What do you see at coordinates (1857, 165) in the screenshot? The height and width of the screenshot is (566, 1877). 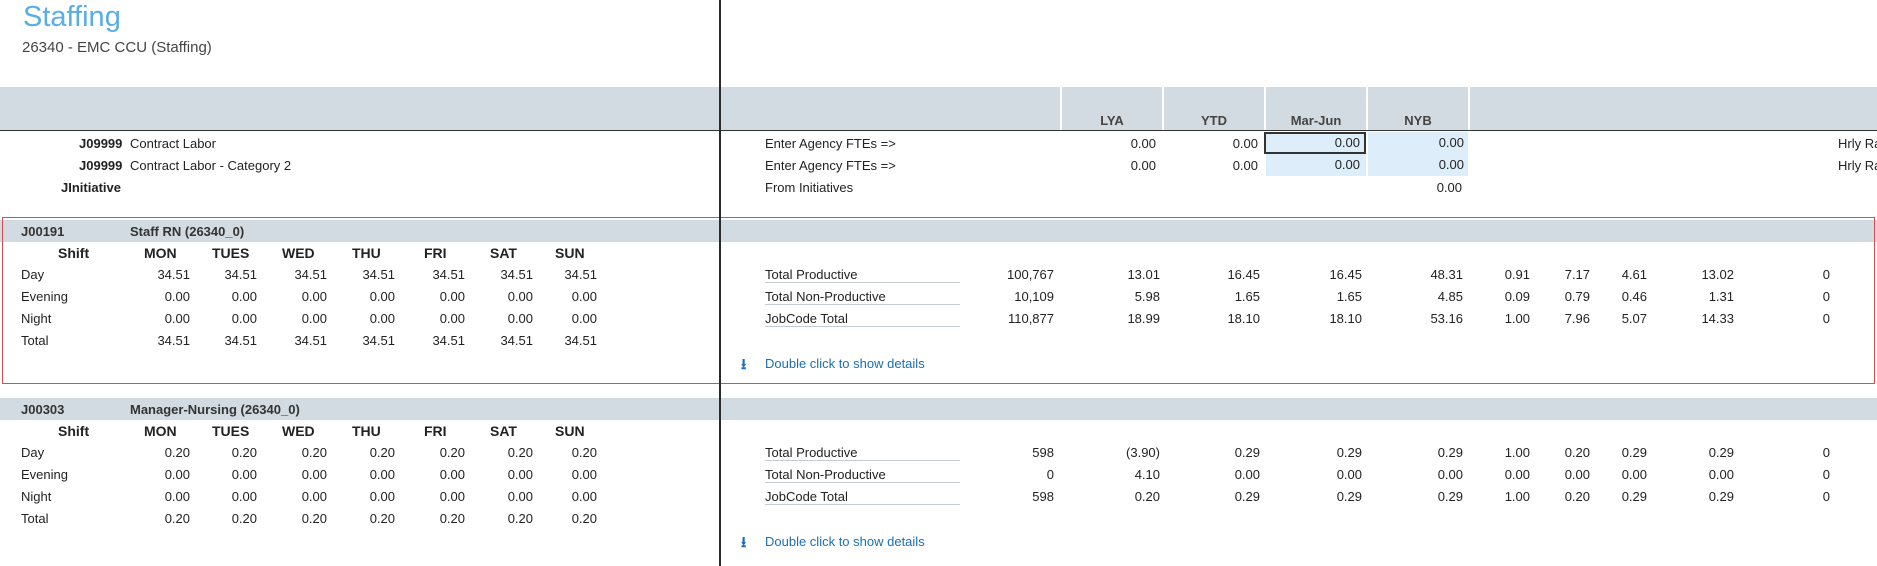 I see `hourly-rate-label: Hrly Ra` at bounding box center [1857, 165].